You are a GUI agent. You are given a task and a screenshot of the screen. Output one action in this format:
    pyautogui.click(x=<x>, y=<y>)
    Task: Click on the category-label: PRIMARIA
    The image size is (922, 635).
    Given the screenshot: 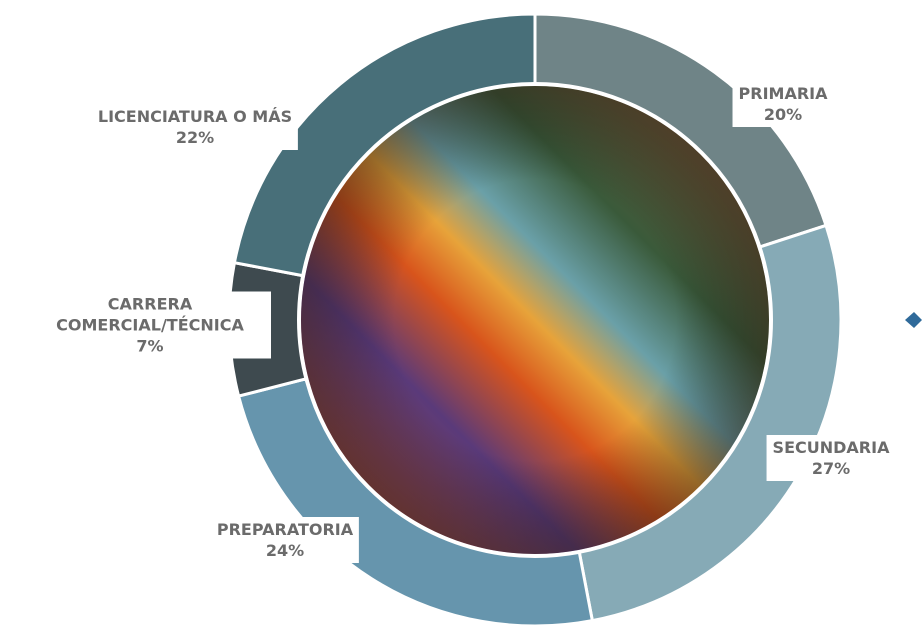 What is the action you would take?
    pyautogui.click(x=783, y=93)
    